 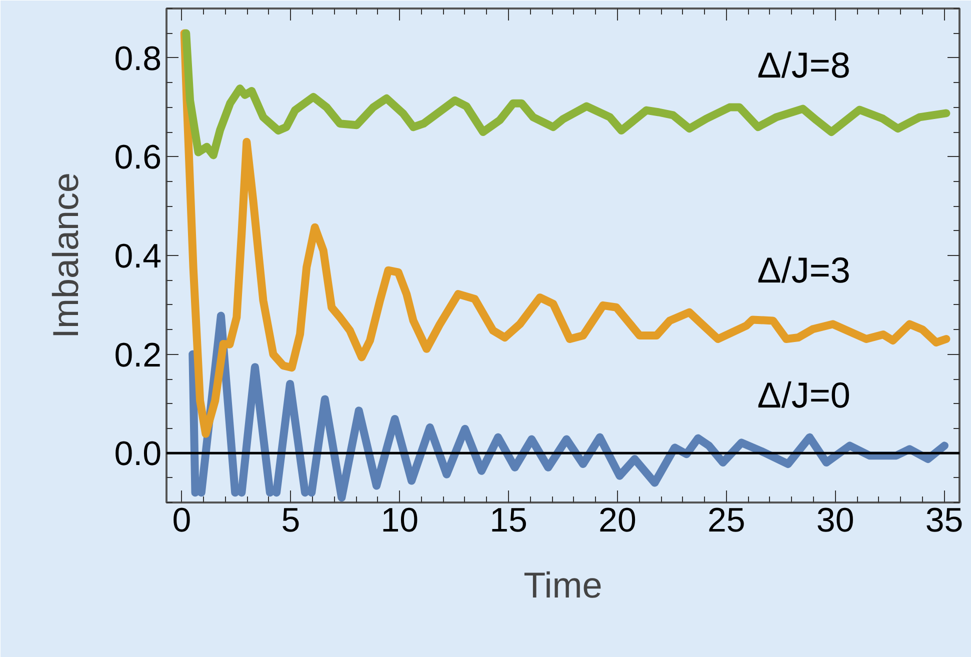 I want to click on x-tick-label: 10, so click(x=399, y=521).